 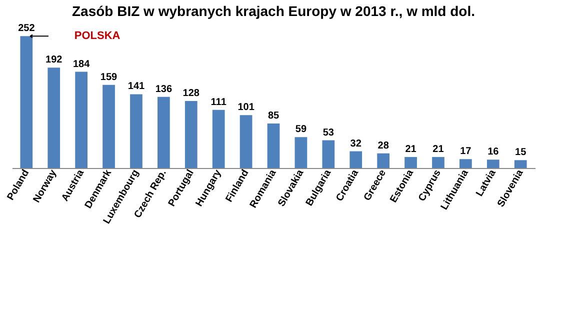 What do you see at coordinates (109, 77) in the screenshot?
I see `data-label: 159` at bounding box center [109, 77].